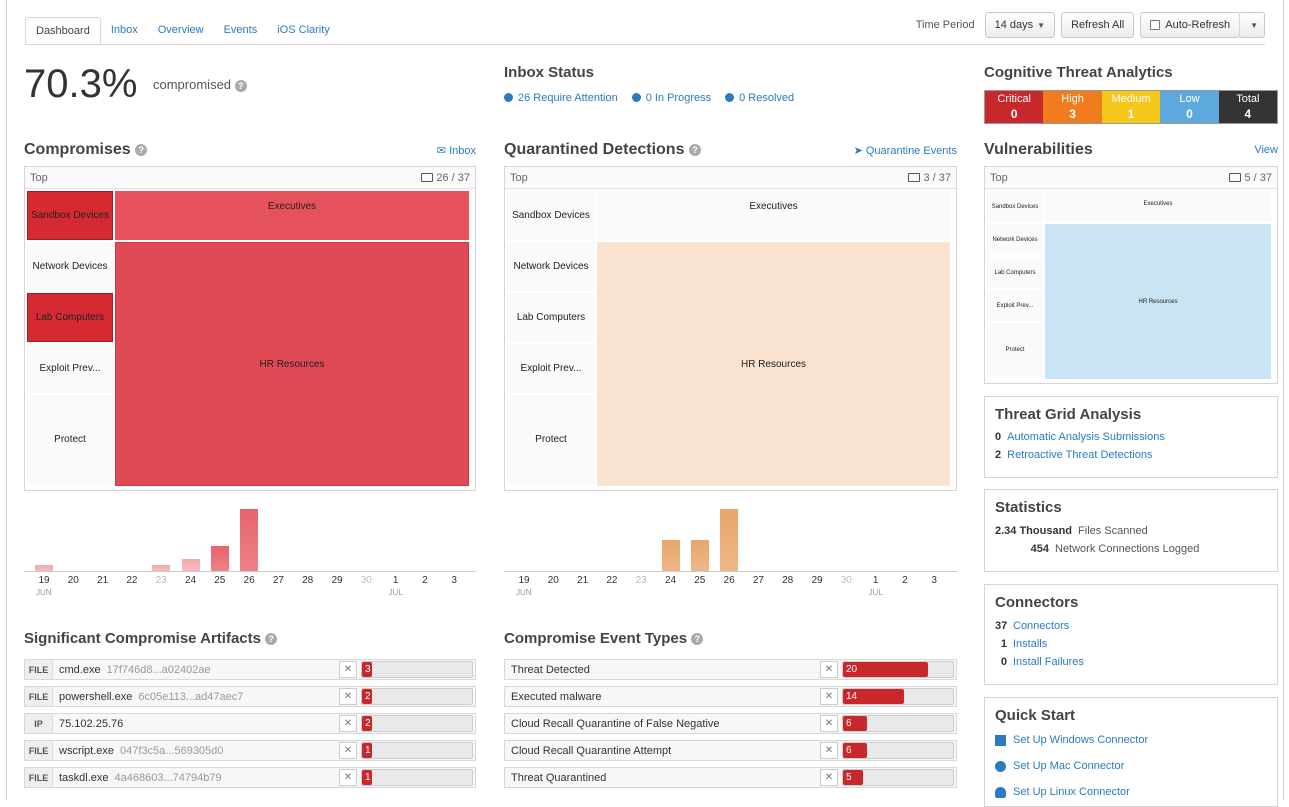 The height and width of the screenshot is (807, 1289). I want to click on list-item: Threat Quarantined ✕ 5, so click(730, 777).